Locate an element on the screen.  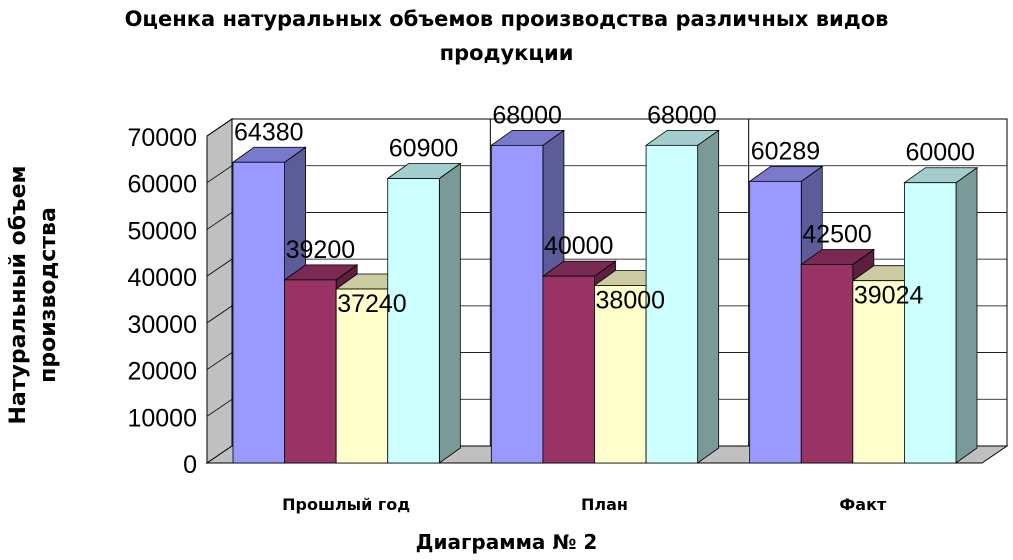
data-label: 60289 is located at coordinates (786, 151).